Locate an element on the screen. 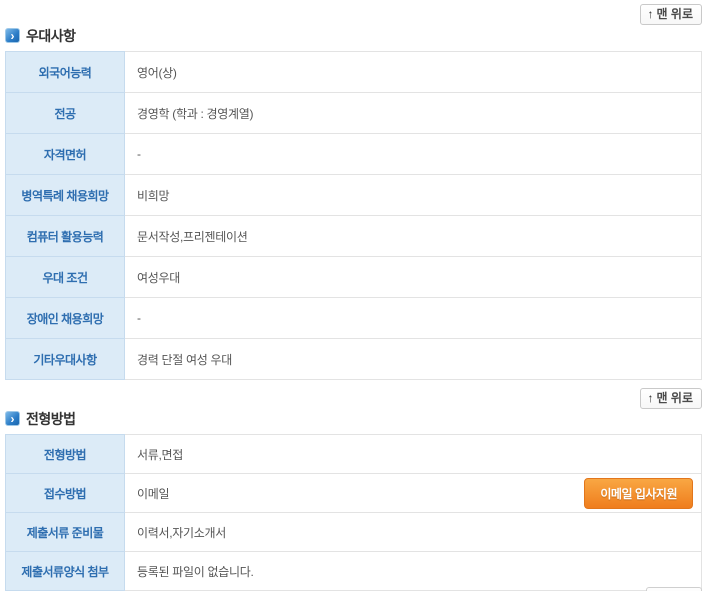 The width and height of the screenshot is (707, 591). table-row: 외국어능력 영어(상) is located at coordinates (353, 72).